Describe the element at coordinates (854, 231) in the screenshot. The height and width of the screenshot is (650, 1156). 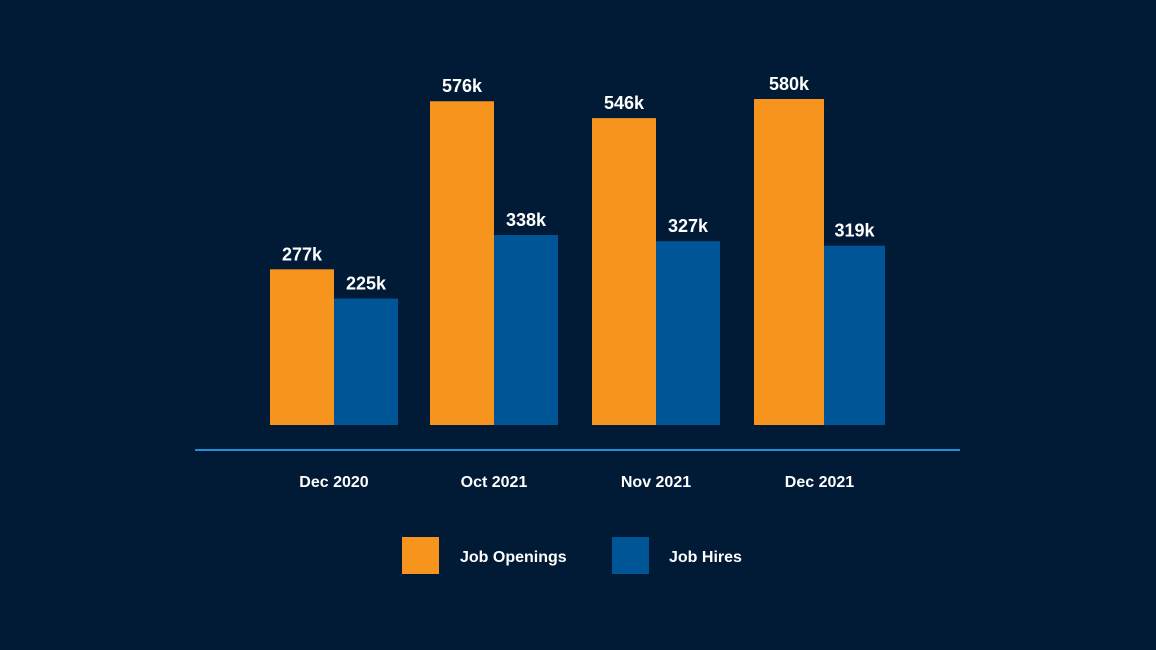
I see `data-label-job-hires-3: 319k` at that location.